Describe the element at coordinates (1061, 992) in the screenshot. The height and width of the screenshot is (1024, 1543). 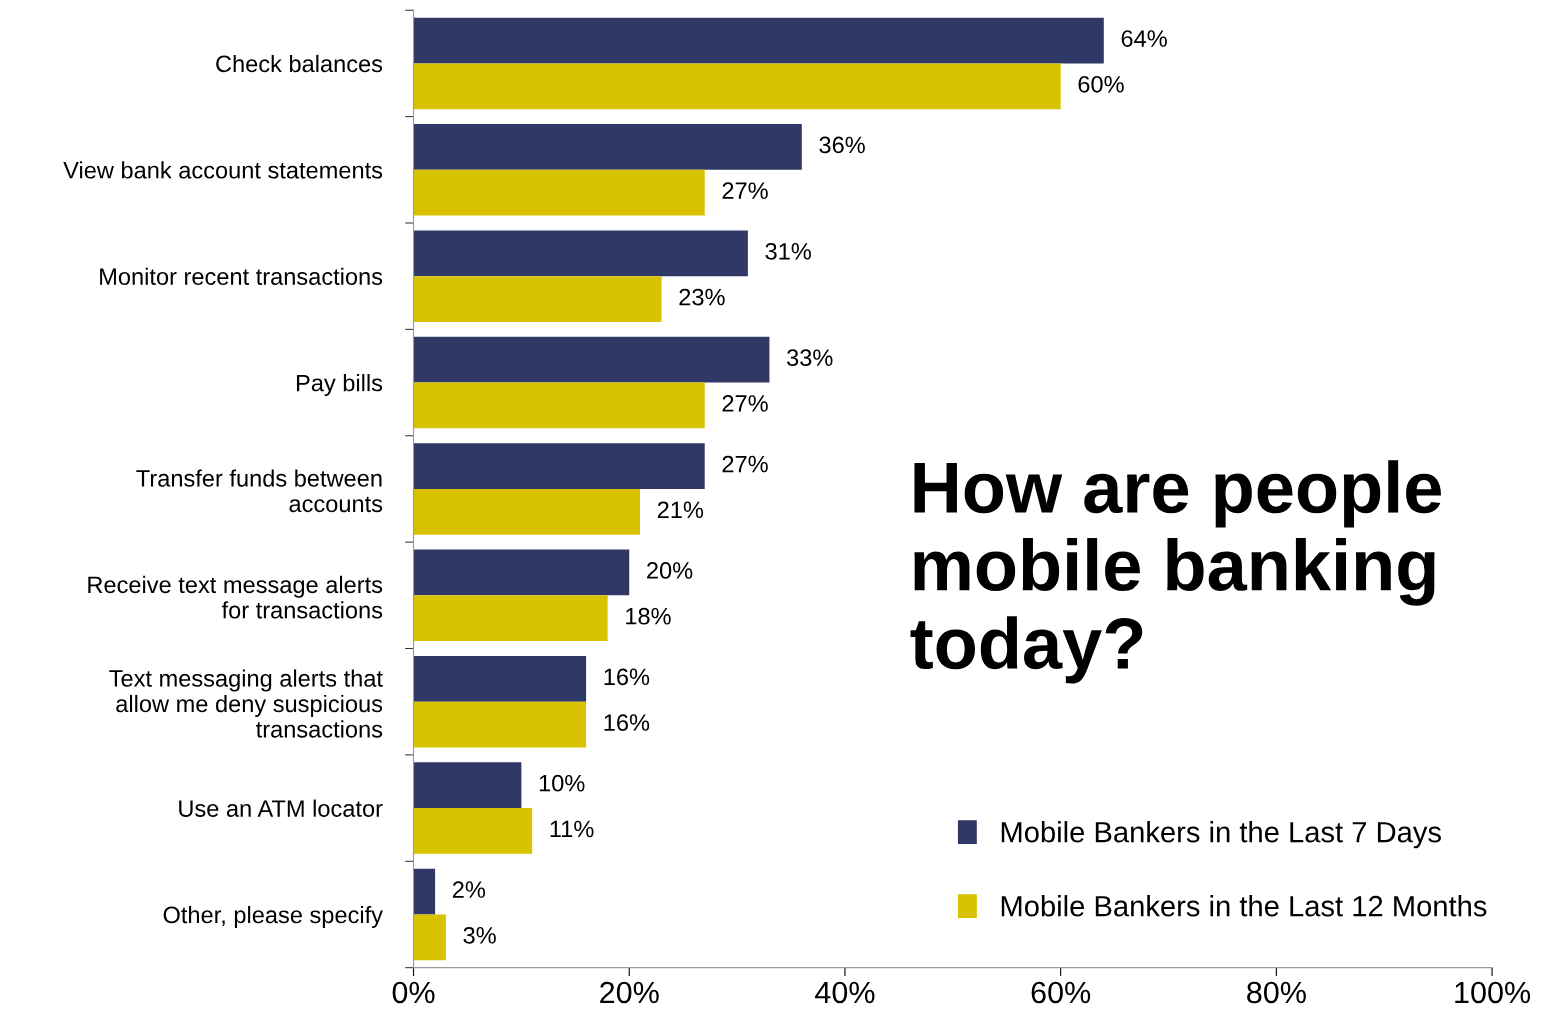
I see `x-tick-label: 60%` at that location.